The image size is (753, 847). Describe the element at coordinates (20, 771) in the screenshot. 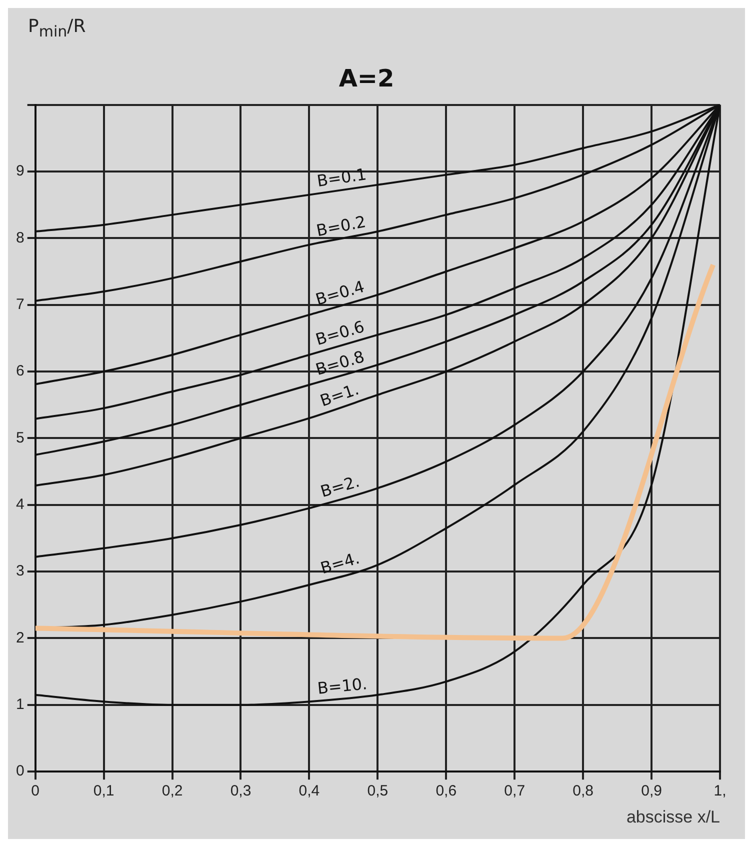

I see `y-tick-label: 0` at that location.